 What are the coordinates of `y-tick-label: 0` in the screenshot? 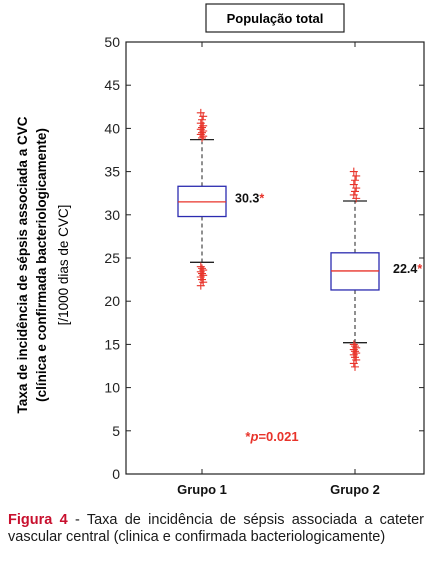 It's located at (116, 474).